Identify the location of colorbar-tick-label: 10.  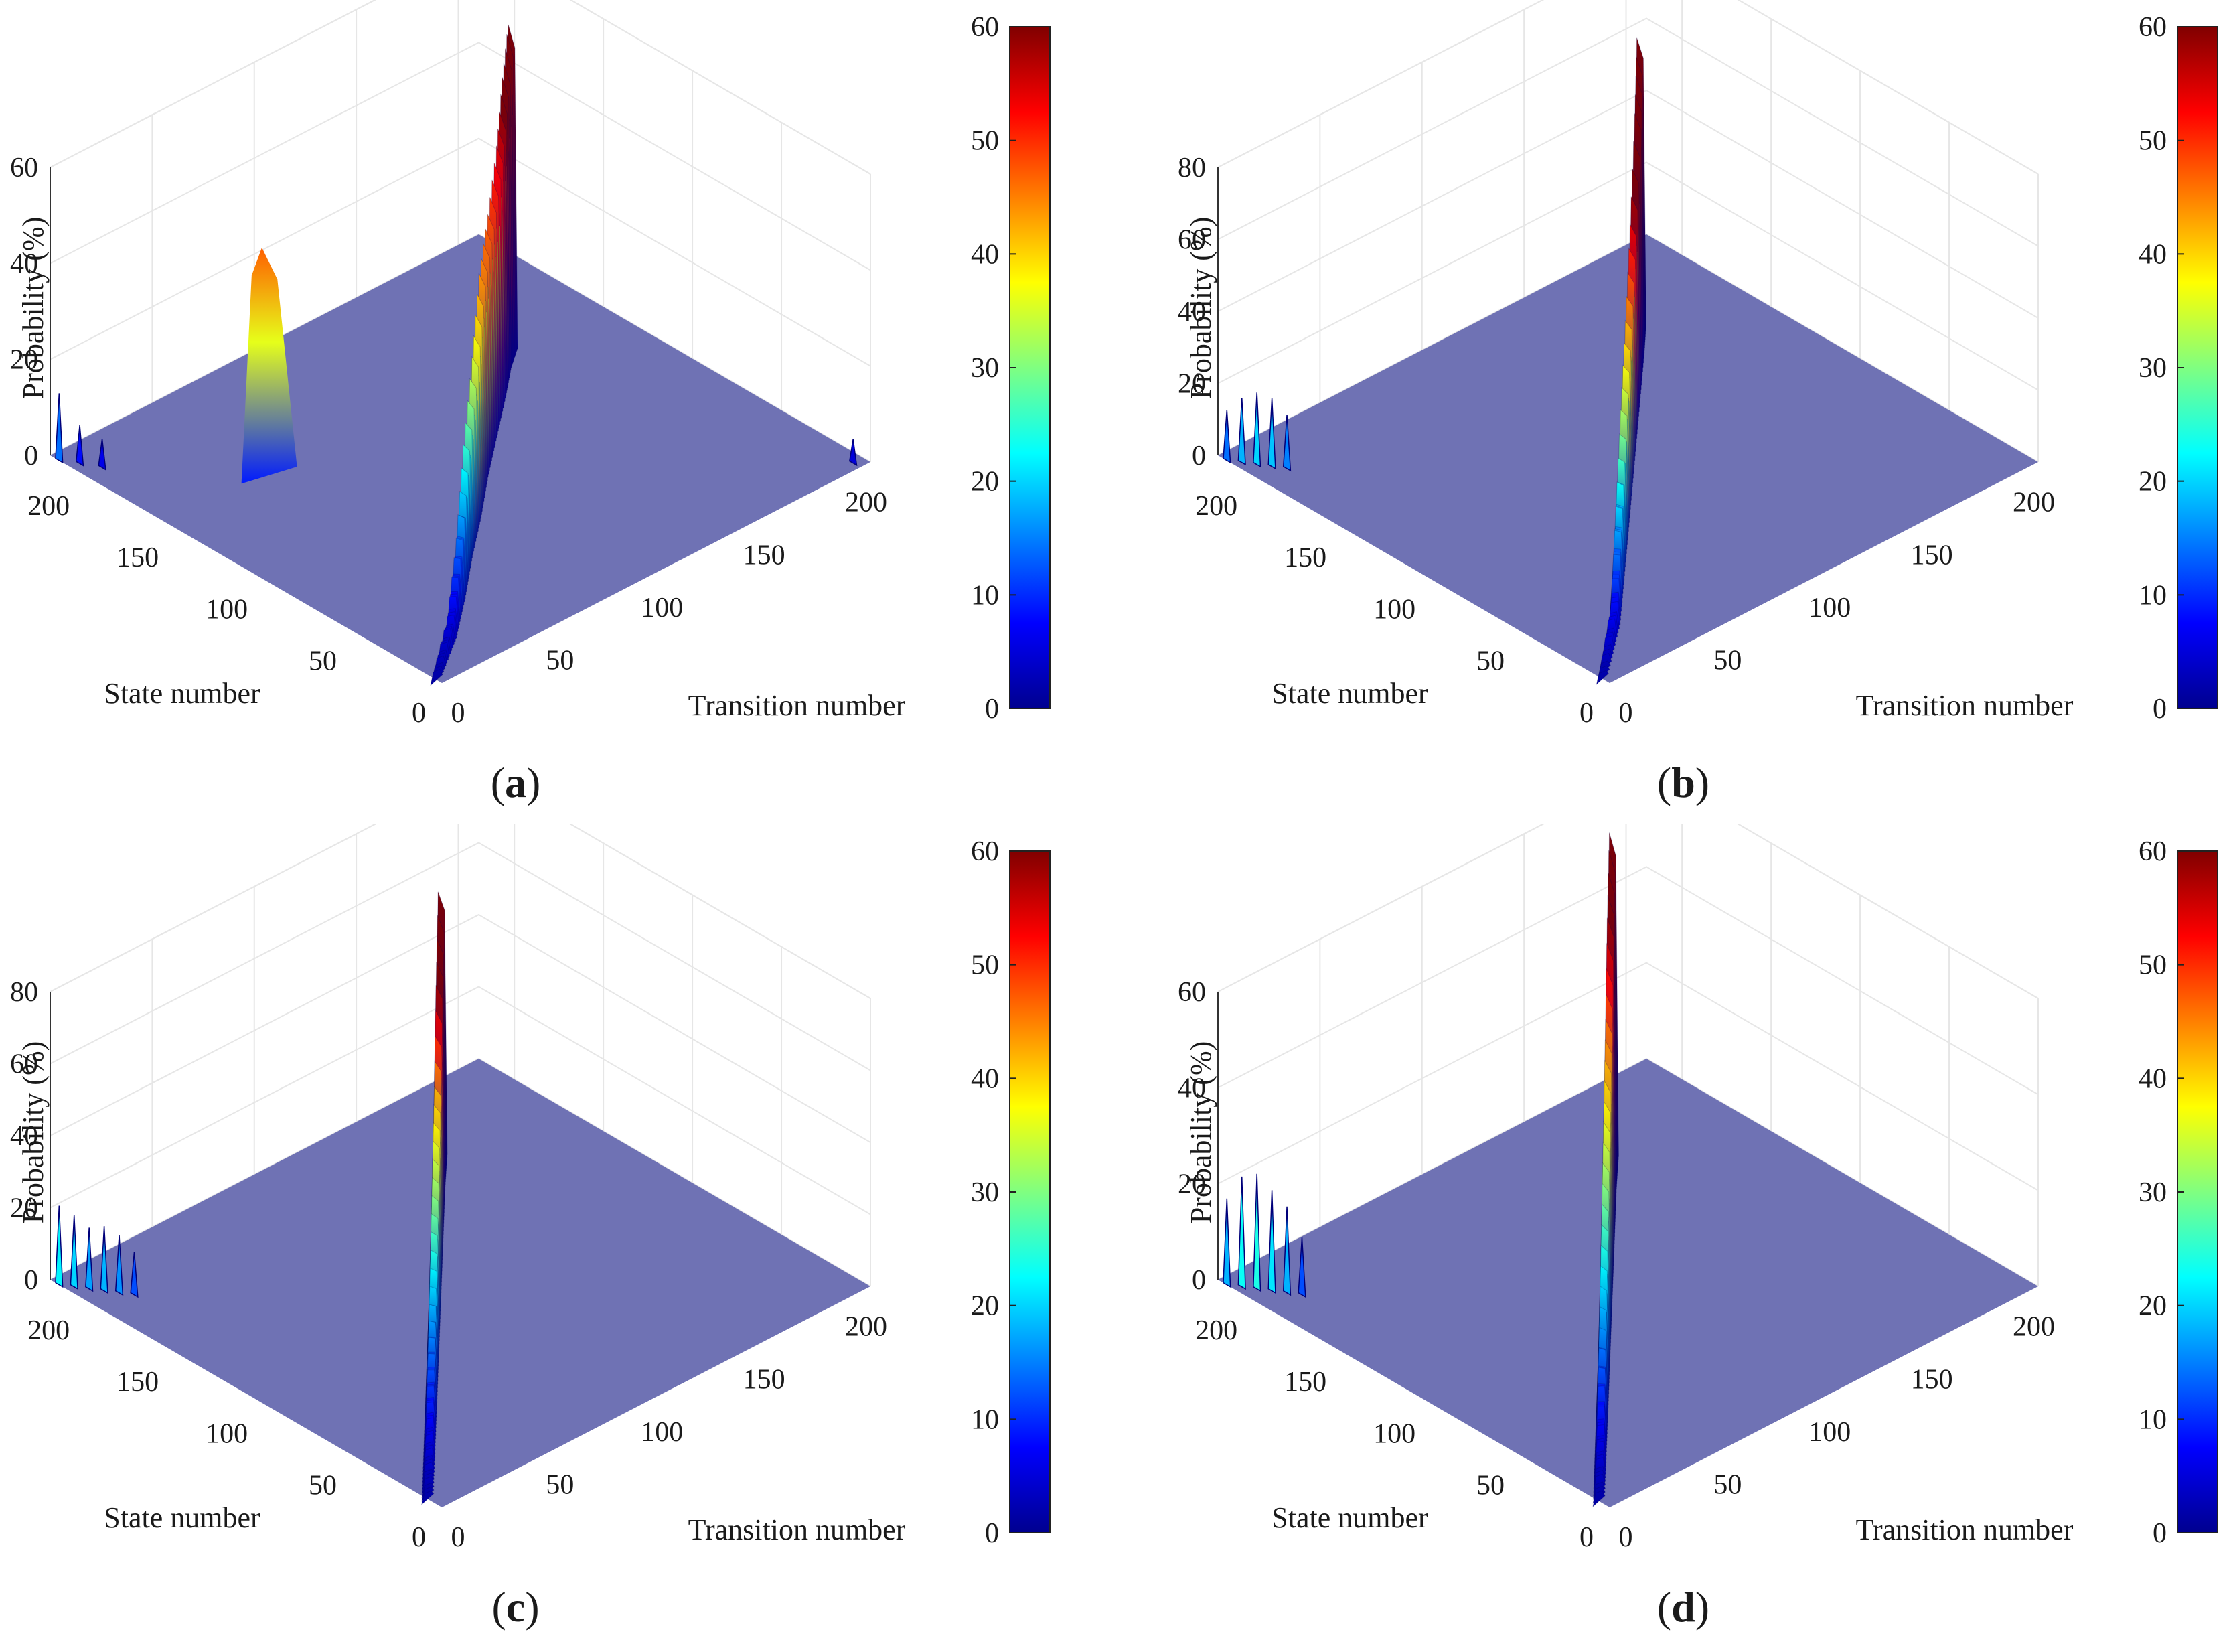
(2153, 1419).